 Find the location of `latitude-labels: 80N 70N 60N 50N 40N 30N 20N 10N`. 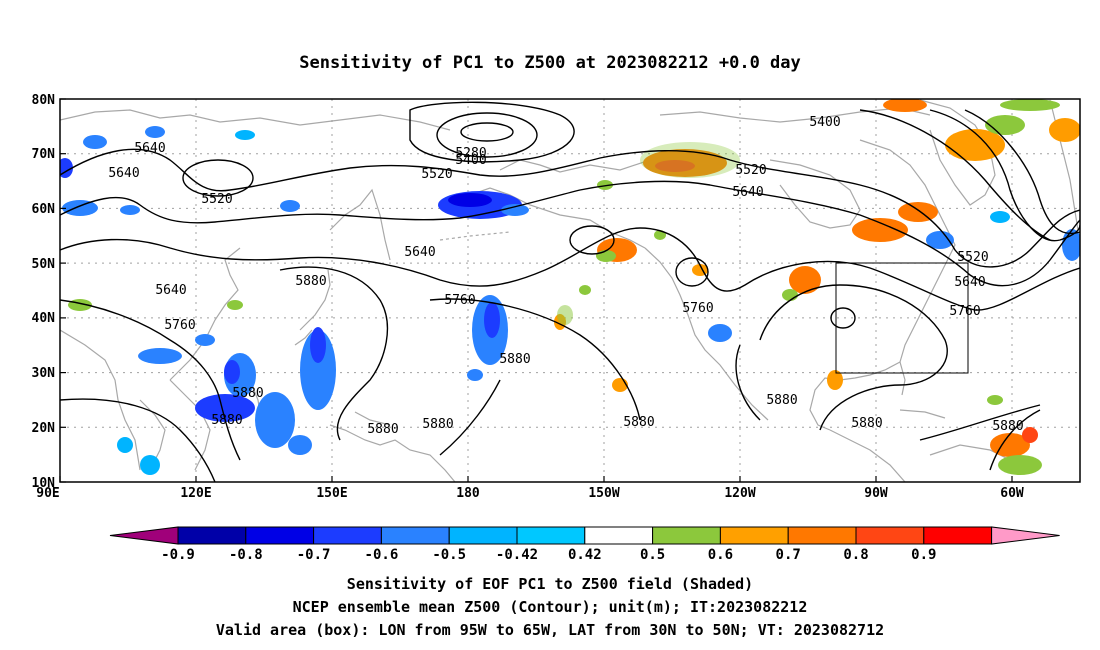

latitude-labels: 80N 70N 60N 50N 40N 30N 20N 10N is located at coordinates (44, 292).